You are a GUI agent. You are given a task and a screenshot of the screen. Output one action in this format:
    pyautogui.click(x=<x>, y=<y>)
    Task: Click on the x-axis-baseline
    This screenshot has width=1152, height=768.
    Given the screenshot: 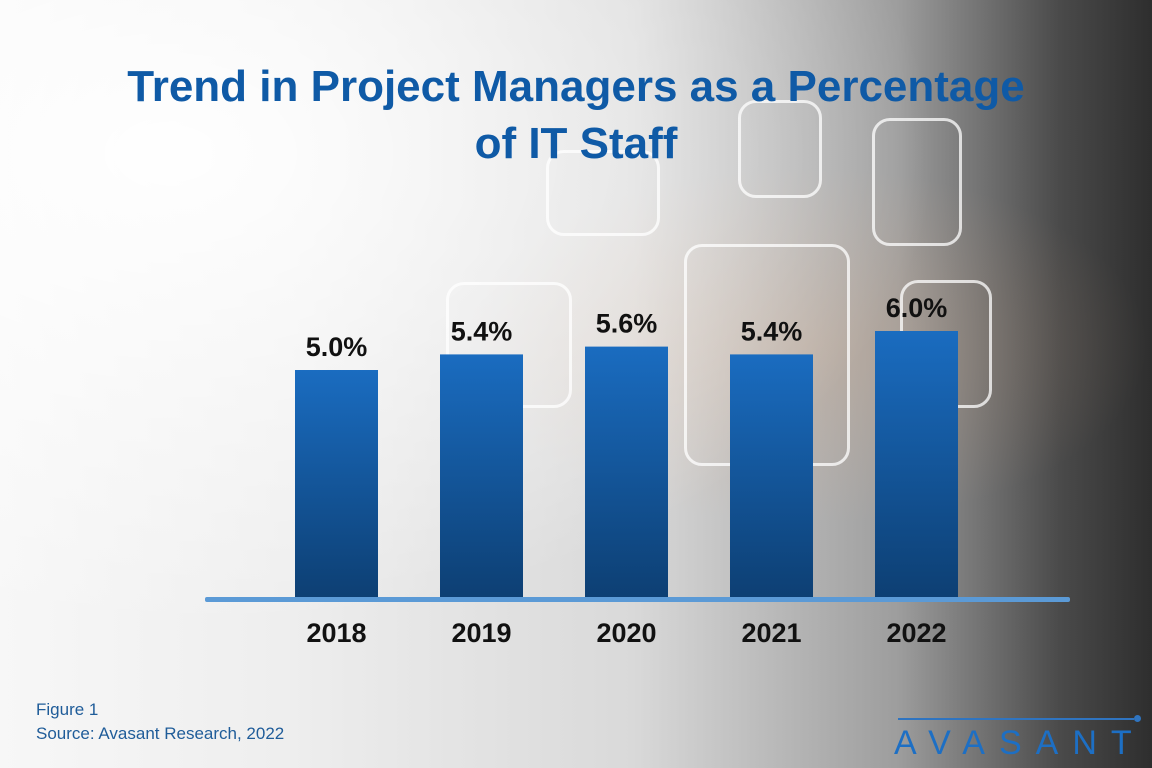 What is the action you would take?
    pyautogui.click(x=637, y=599)
    